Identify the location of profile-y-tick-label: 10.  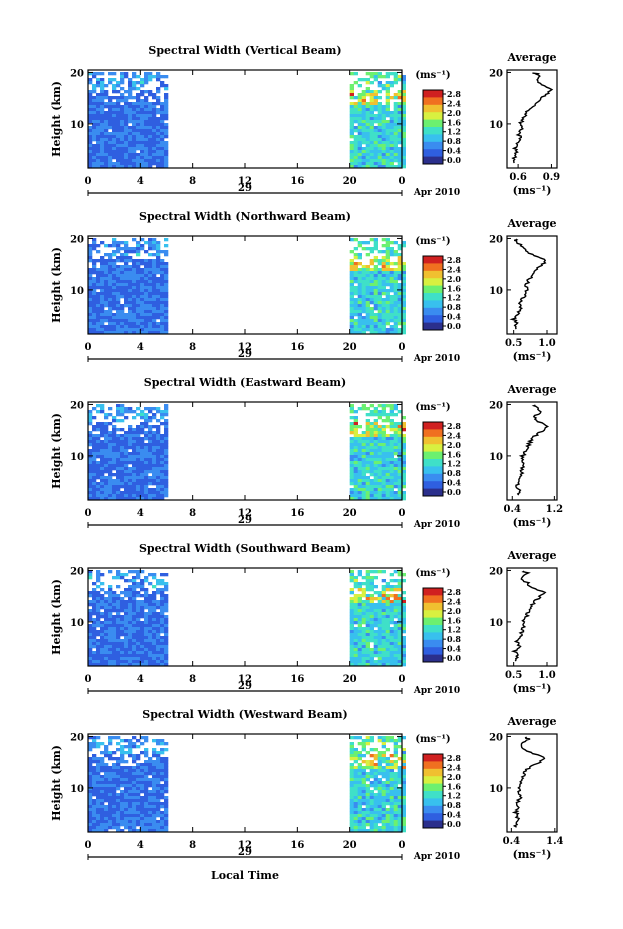
(496, 623).